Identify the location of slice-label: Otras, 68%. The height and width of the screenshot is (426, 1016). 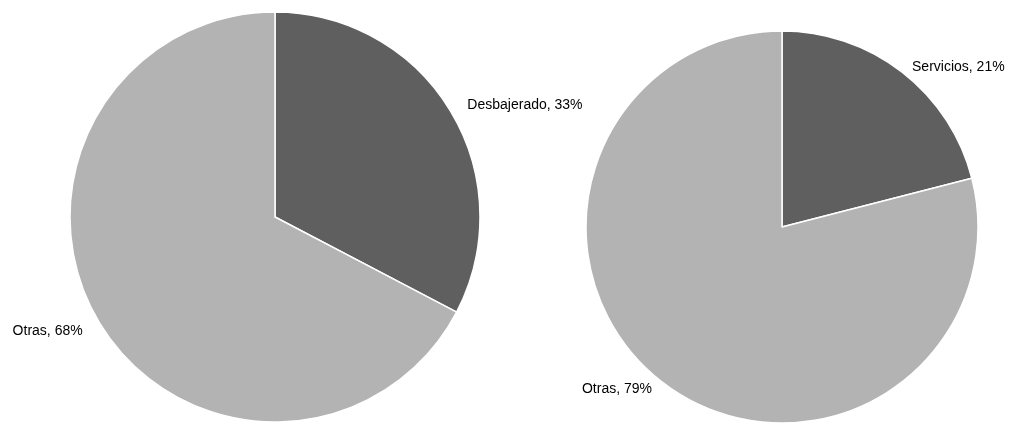
(47, 330).